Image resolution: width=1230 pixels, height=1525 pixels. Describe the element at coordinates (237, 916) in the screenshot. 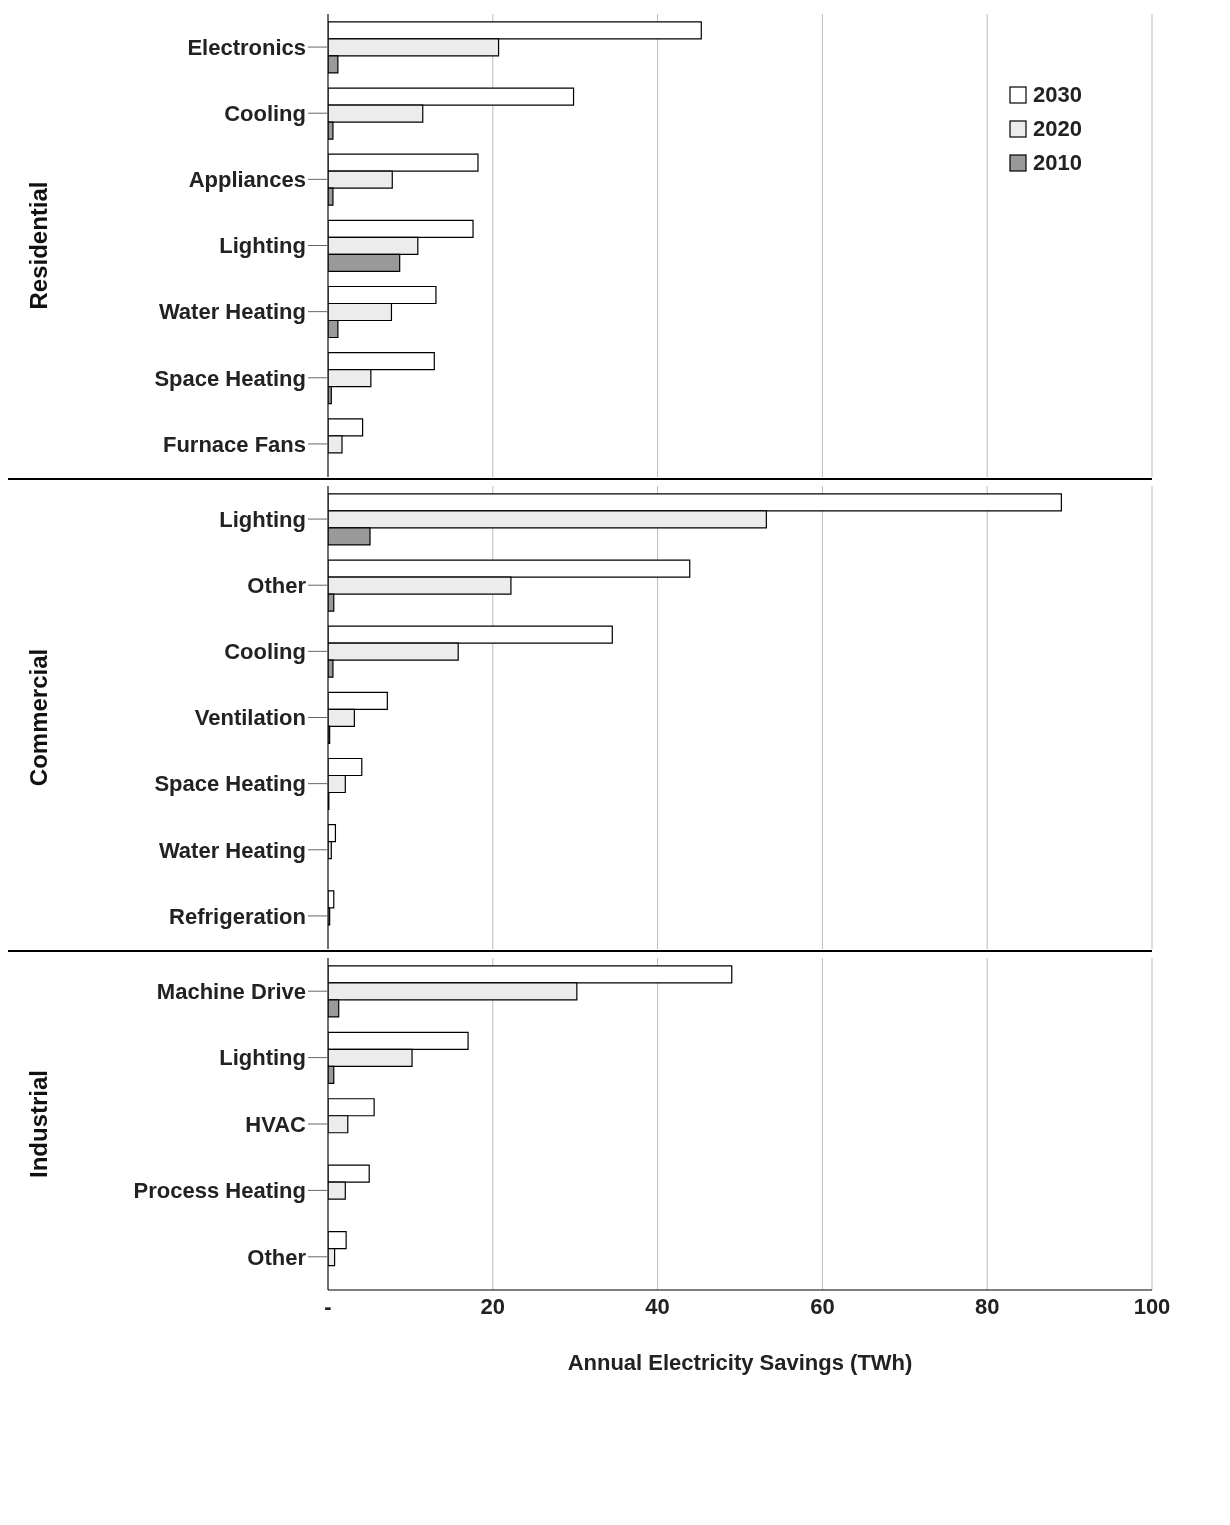

I see `y-tick-label: Refrigeration` at that location.